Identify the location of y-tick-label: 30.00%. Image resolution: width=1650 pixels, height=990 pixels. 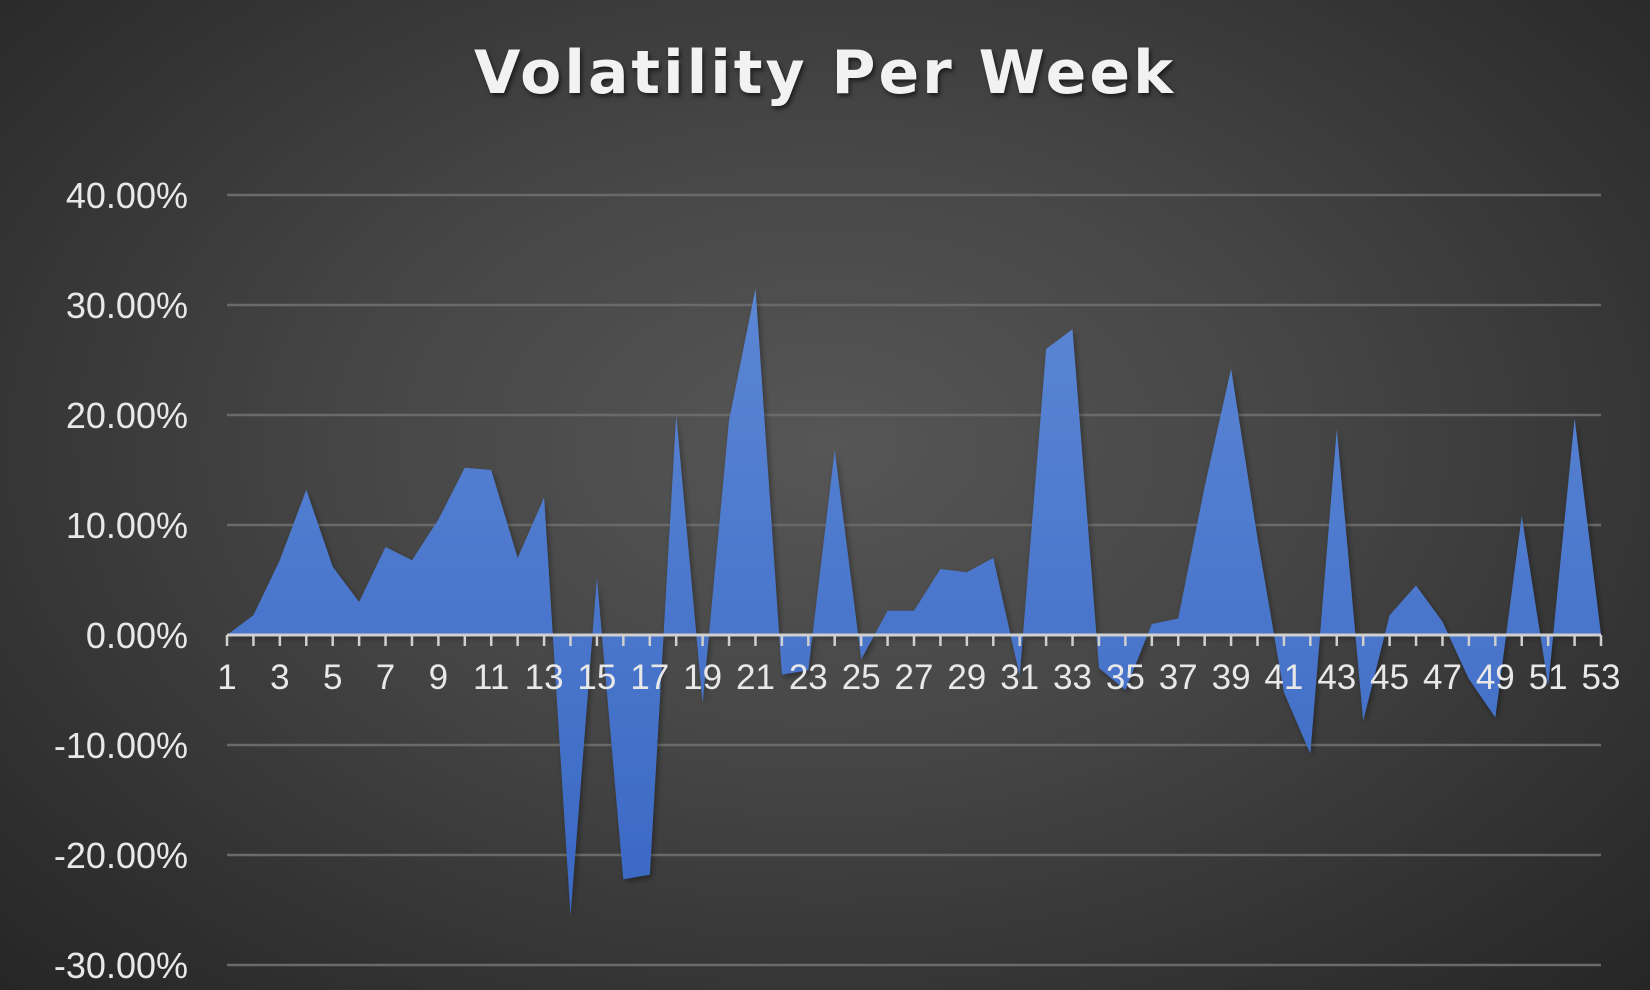
(127, 305).